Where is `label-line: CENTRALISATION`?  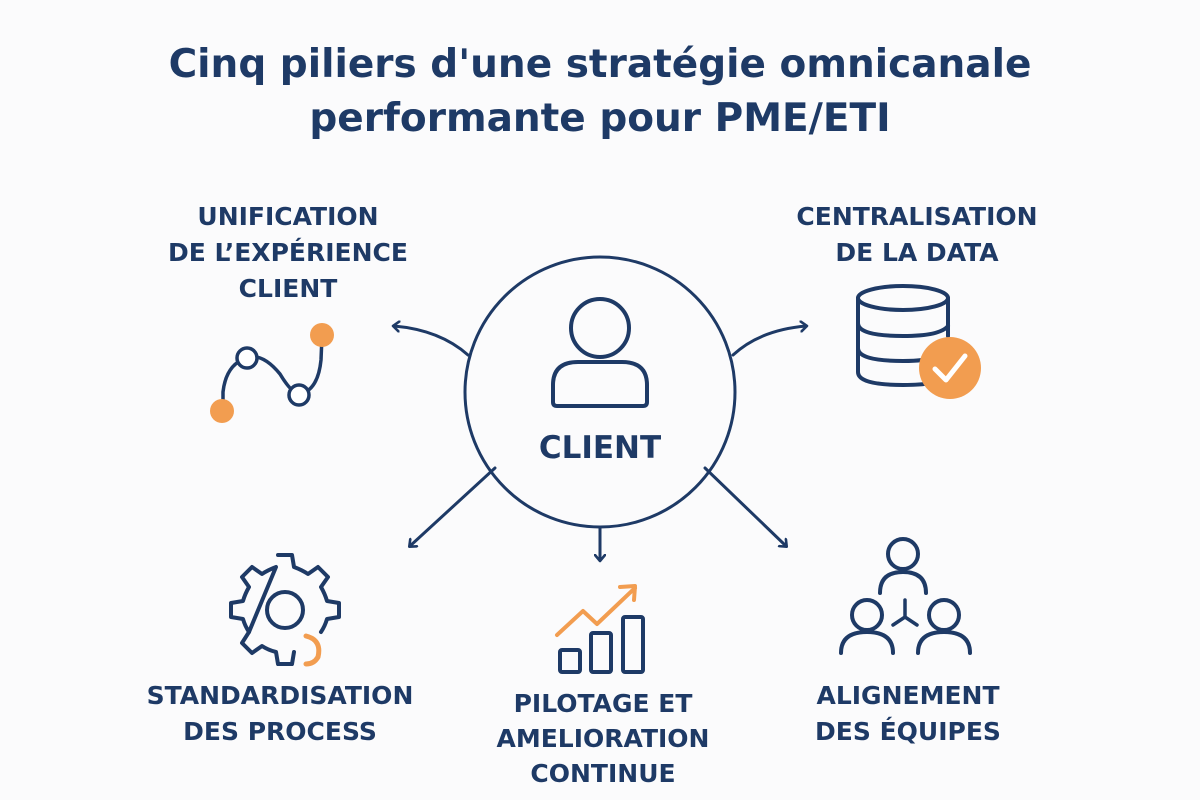
label-line: CENTRALISATION is located at coordinates (917, 216).